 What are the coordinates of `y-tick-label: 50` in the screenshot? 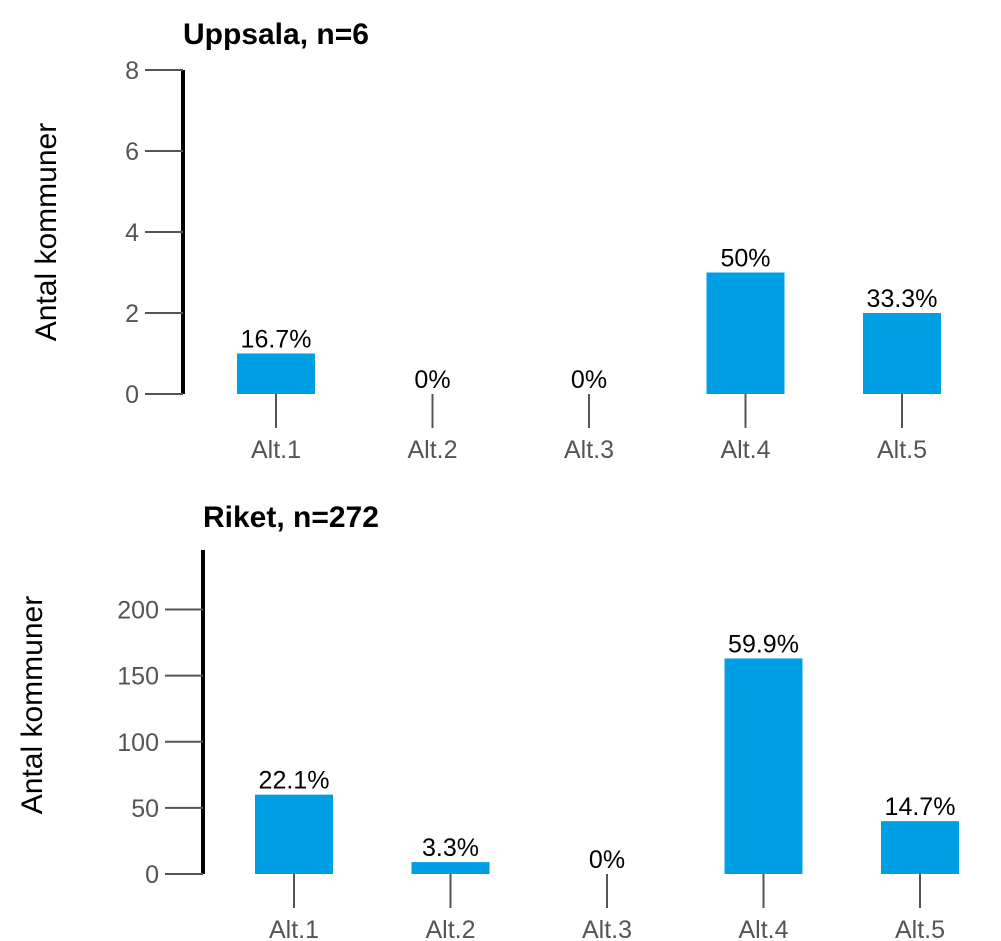 It's located at (145, 809).